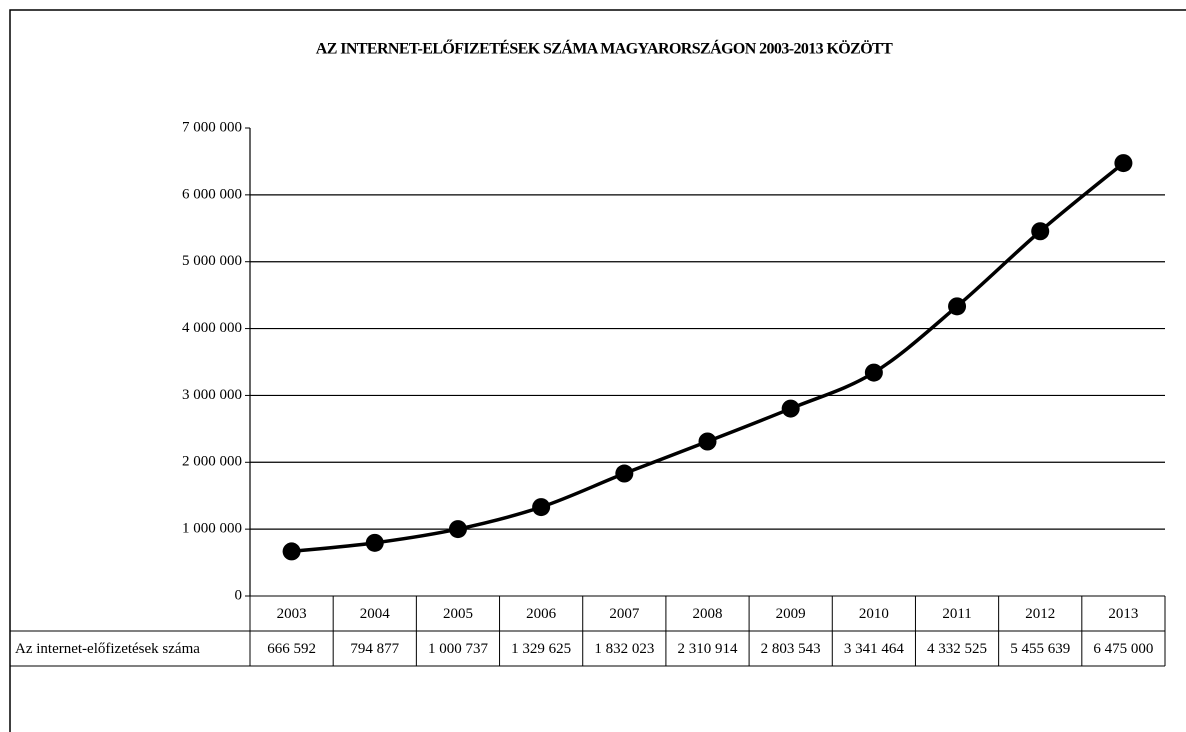  What do you see at coordinates (541, 614) in the screenshot?
I see `x-tick-label: 2006` at bounding box center [541, 614].